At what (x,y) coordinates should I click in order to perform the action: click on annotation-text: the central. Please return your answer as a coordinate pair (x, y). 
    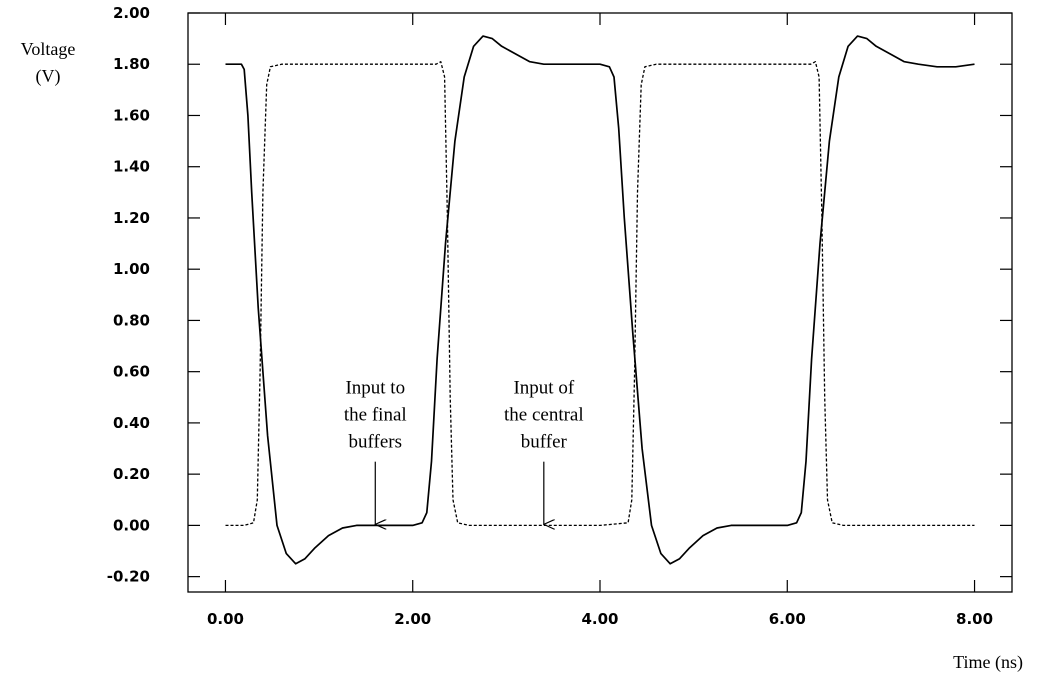
    Looking at the image, I should click on (544, 415).